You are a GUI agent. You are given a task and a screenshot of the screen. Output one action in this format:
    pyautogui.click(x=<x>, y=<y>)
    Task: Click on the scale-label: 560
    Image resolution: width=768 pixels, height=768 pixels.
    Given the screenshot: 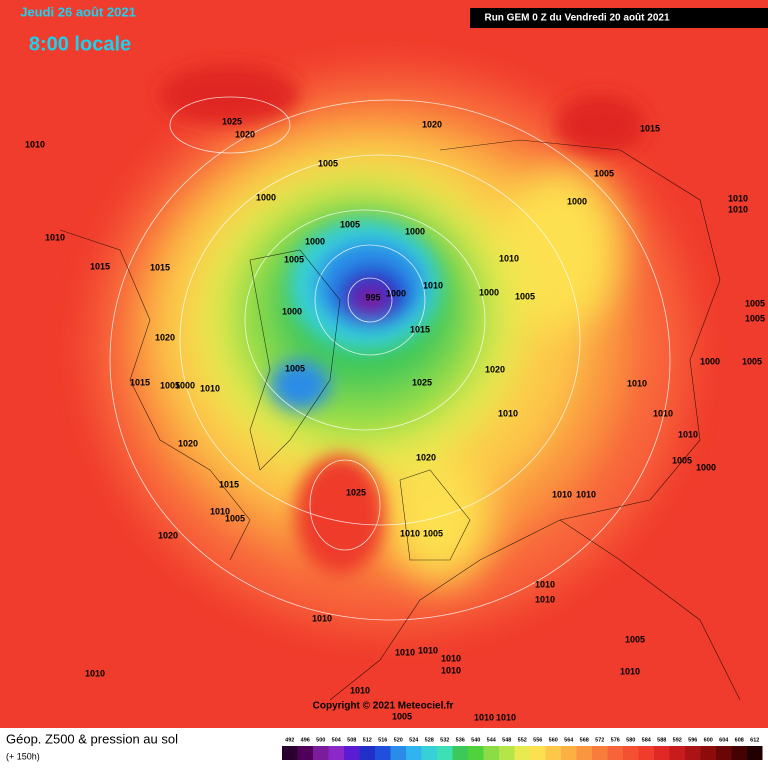 What is the action you would take?
    pyautogui.click(x=553, y=740)
    